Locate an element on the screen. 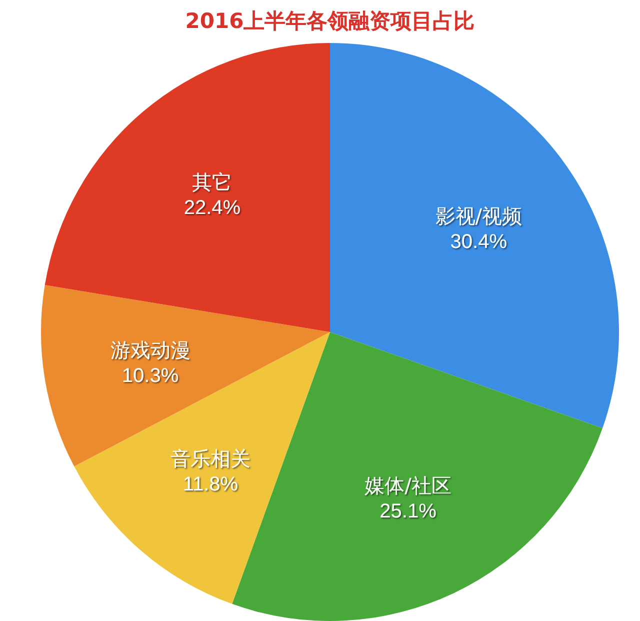  data-label: 10.3% is located at coordinates (150, 376).